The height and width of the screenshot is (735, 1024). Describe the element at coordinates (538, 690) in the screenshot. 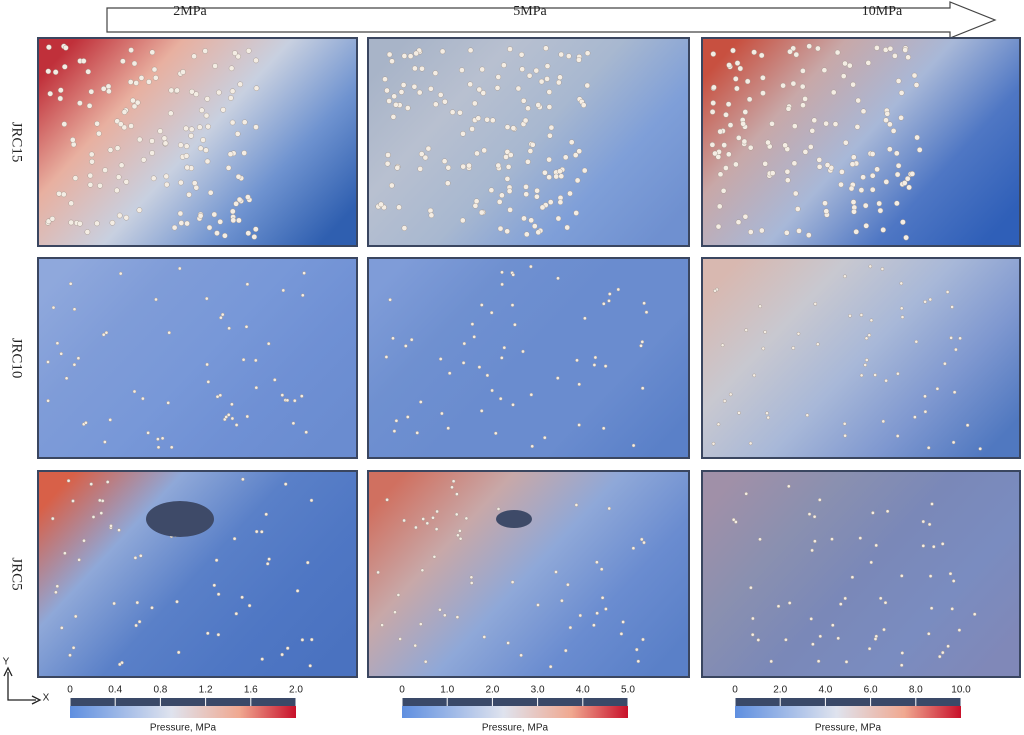

I see `colorbar-tick-label: 3.0` at that location.